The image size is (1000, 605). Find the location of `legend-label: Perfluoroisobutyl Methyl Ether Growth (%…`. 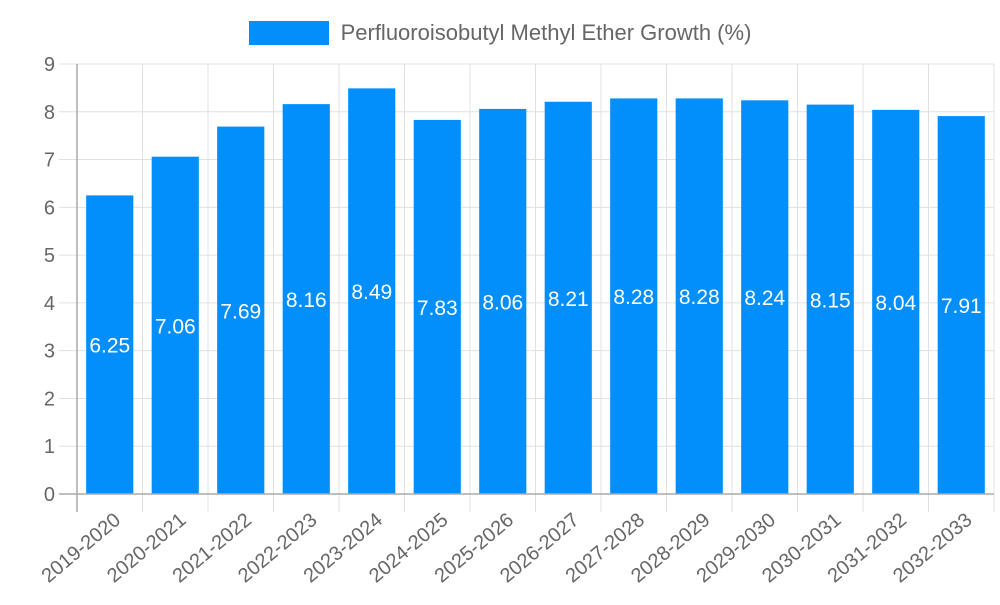

legend-label: Perfluoroisobutyl Methyl Ether Growth (%… is located at coordinates (546, 32).